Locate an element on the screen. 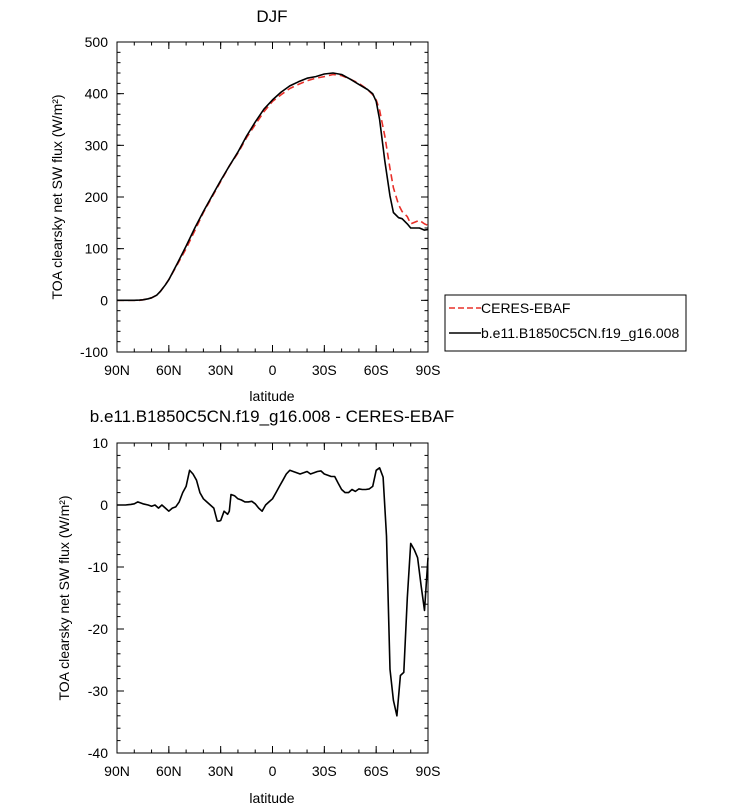 Image resolution: width=733 pixels, height=812 pixels. top-xtick-label: 60N is located at coordinates (169, 370).